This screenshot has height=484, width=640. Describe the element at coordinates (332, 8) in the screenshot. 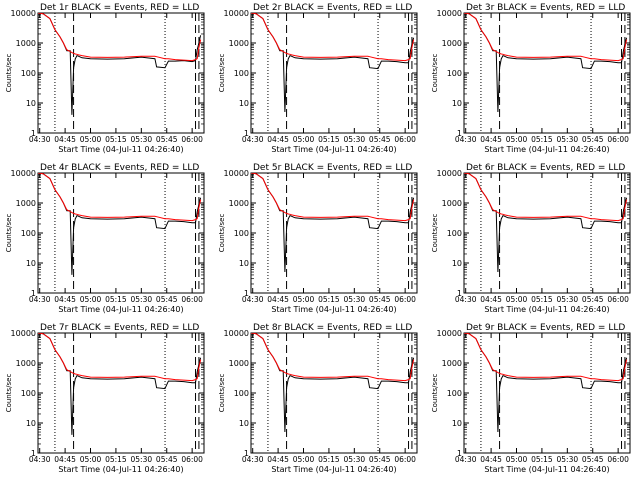

I see `chart-title: Det 2r BLACK = Events, RED = LLD` at that location.